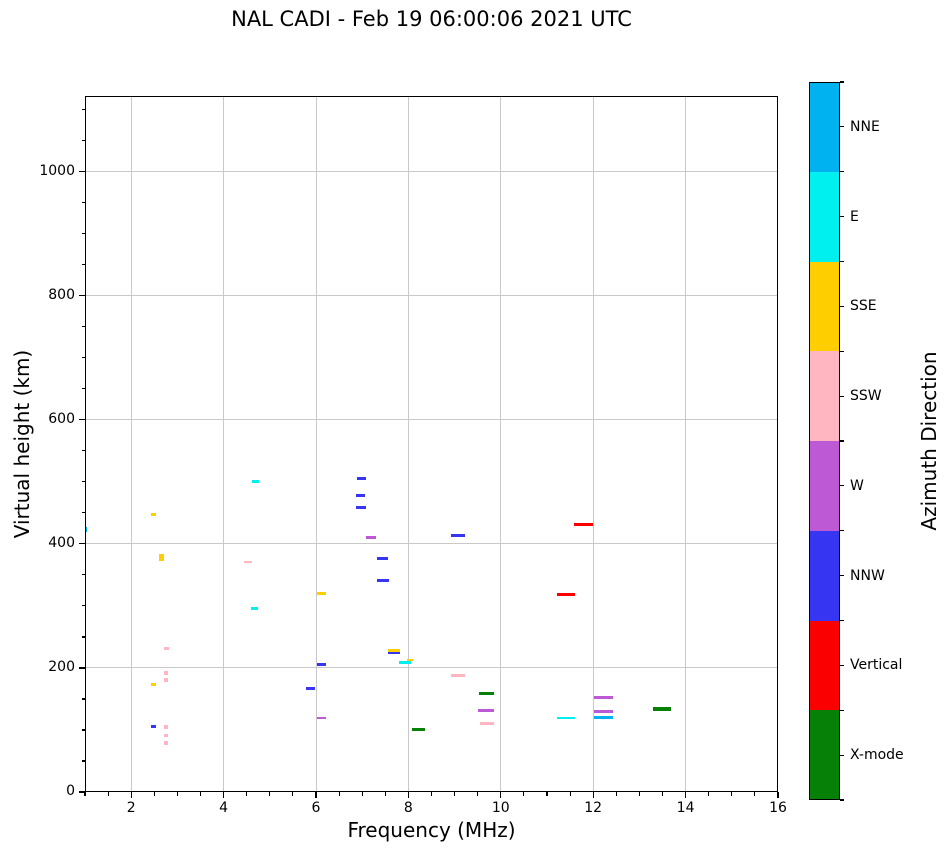 The width and height of the screenshot is (951, 856). What do you see at coordinates (61, 542) in the screenshot?
I see `y-tick-label-400: 400` at bounding box center [61, 542].